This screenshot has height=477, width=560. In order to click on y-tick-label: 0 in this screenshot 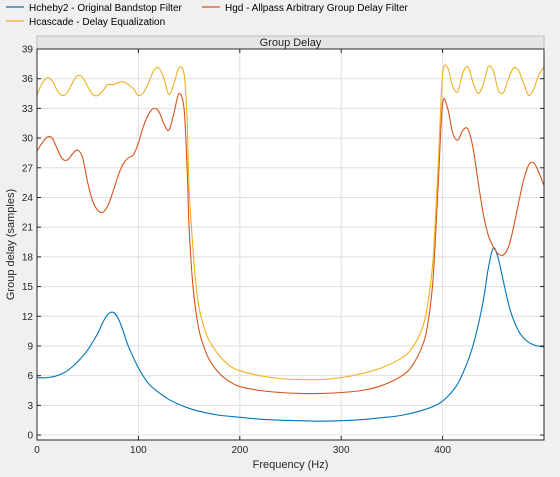, I will do `click(30, 436)`.